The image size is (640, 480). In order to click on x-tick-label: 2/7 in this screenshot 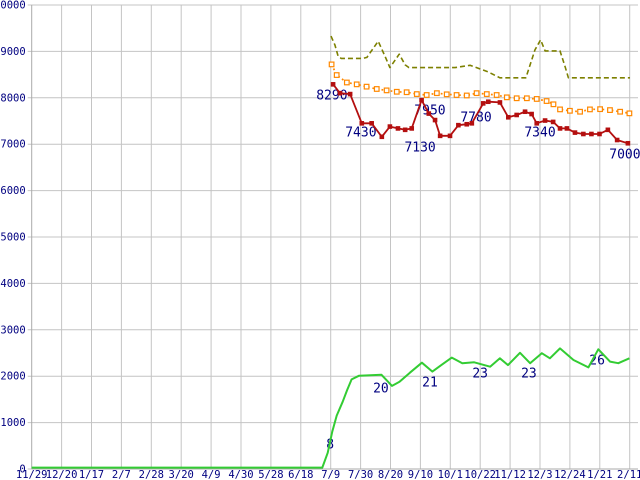, I will do `click(121, 474)`.